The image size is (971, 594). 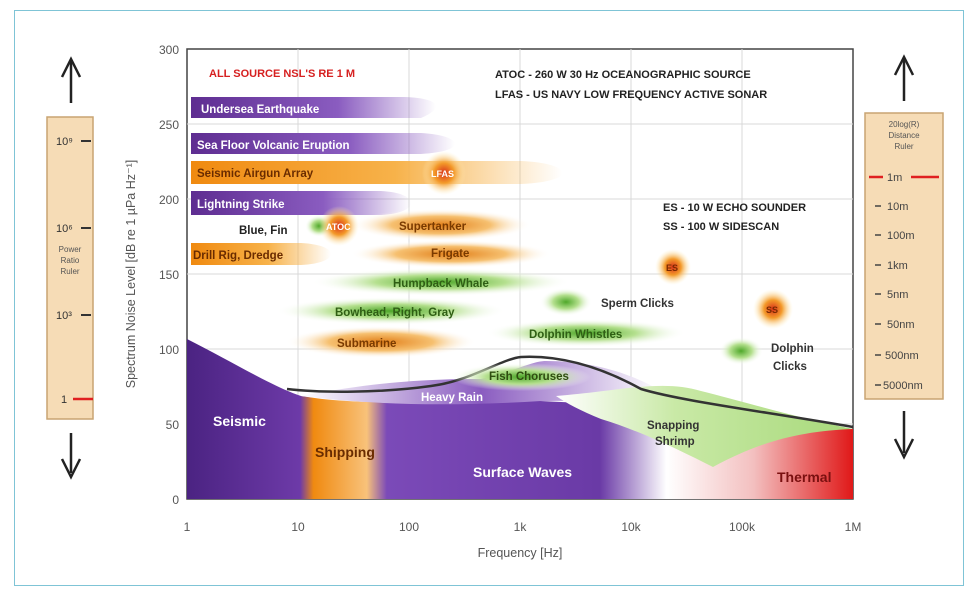 What do you see at coordinates (897, 207) in the screenshot?
I see `distance-tick: 10m` at bounding box center [897, 207].